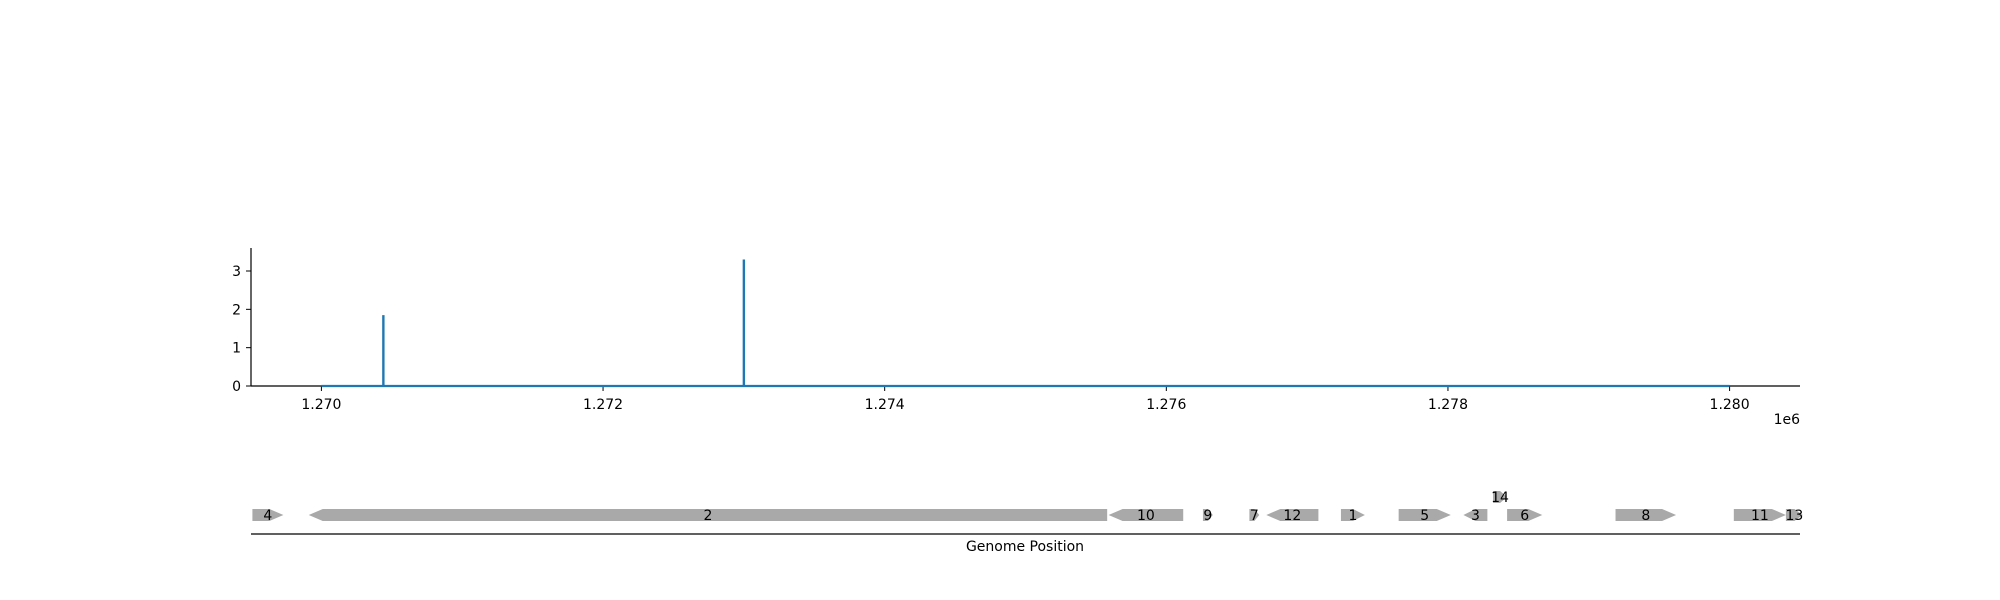 This screenshot has height=600, width=2000. I want to click on gene-track: 4 2 10 9 7 12 1 5 3 14 6 8 11 13 Genome Position, so click(1027, 522).